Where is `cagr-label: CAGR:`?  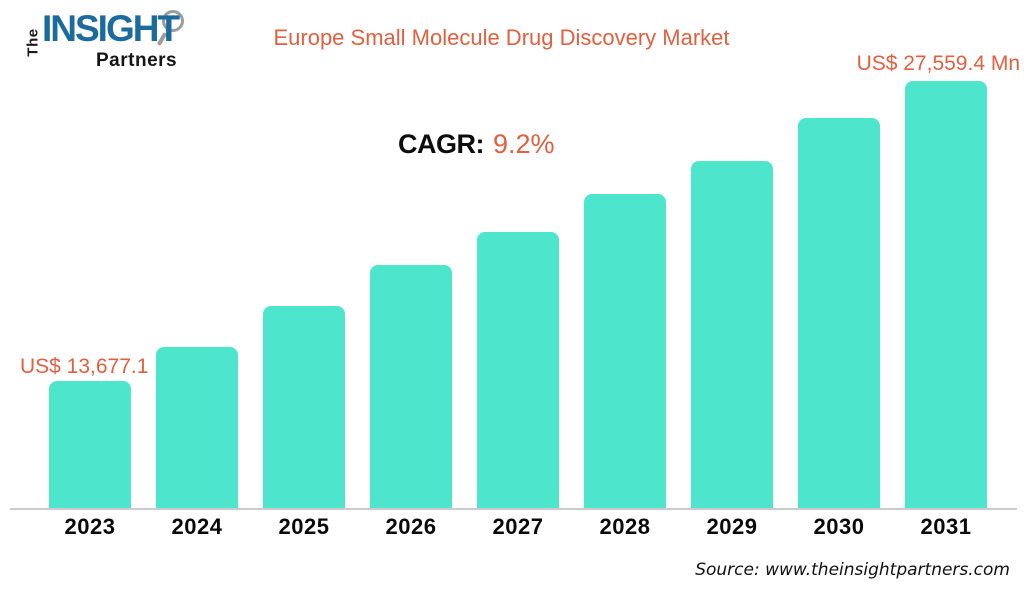
cagr-label: CAGR: is located at coordinates (441, 144).